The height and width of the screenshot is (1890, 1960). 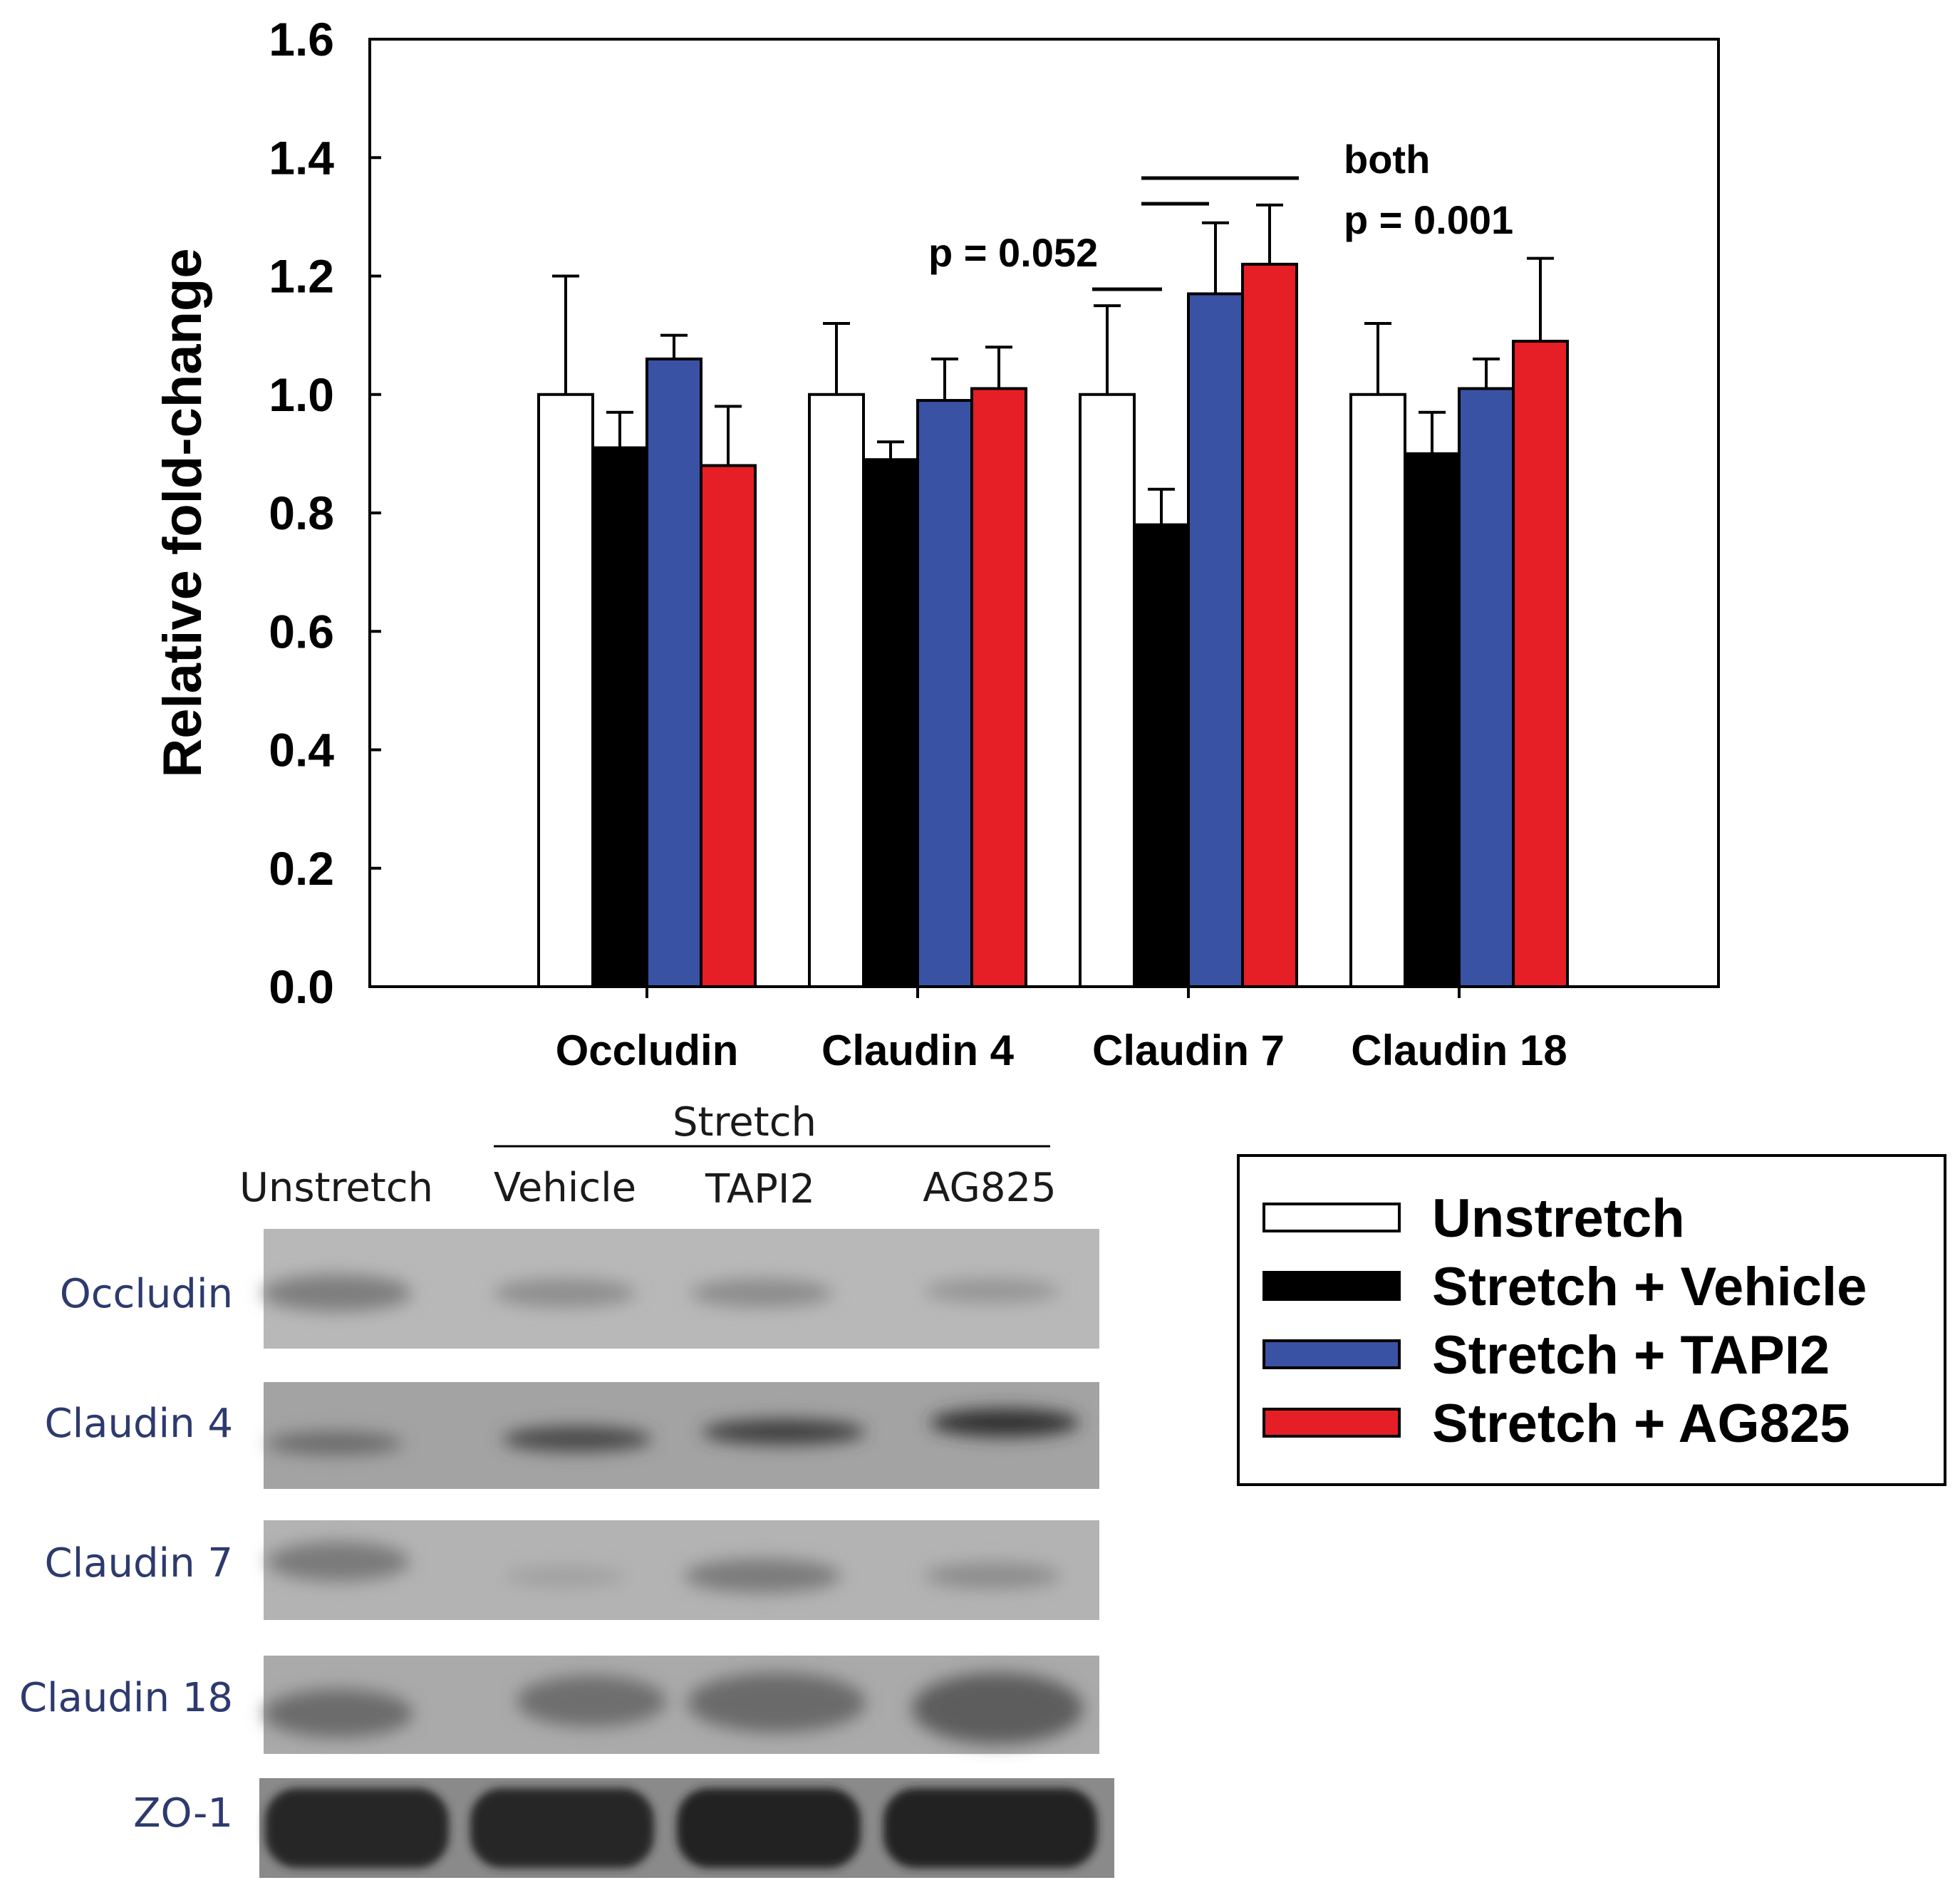 What do you see at coordinates (1558, 1218) in the screenshot?
I see `legend-label: Unstretch` at bounding box center [1558, 1218].